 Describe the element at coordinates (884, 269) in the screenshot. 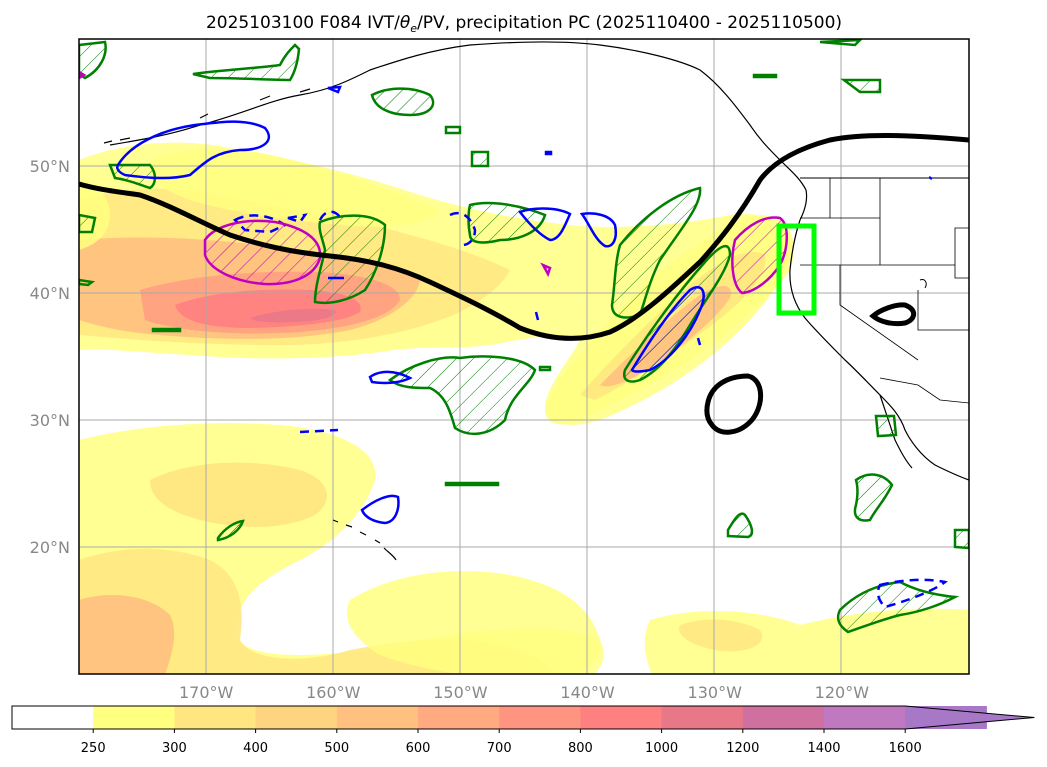

I see `state-borders` at that location.